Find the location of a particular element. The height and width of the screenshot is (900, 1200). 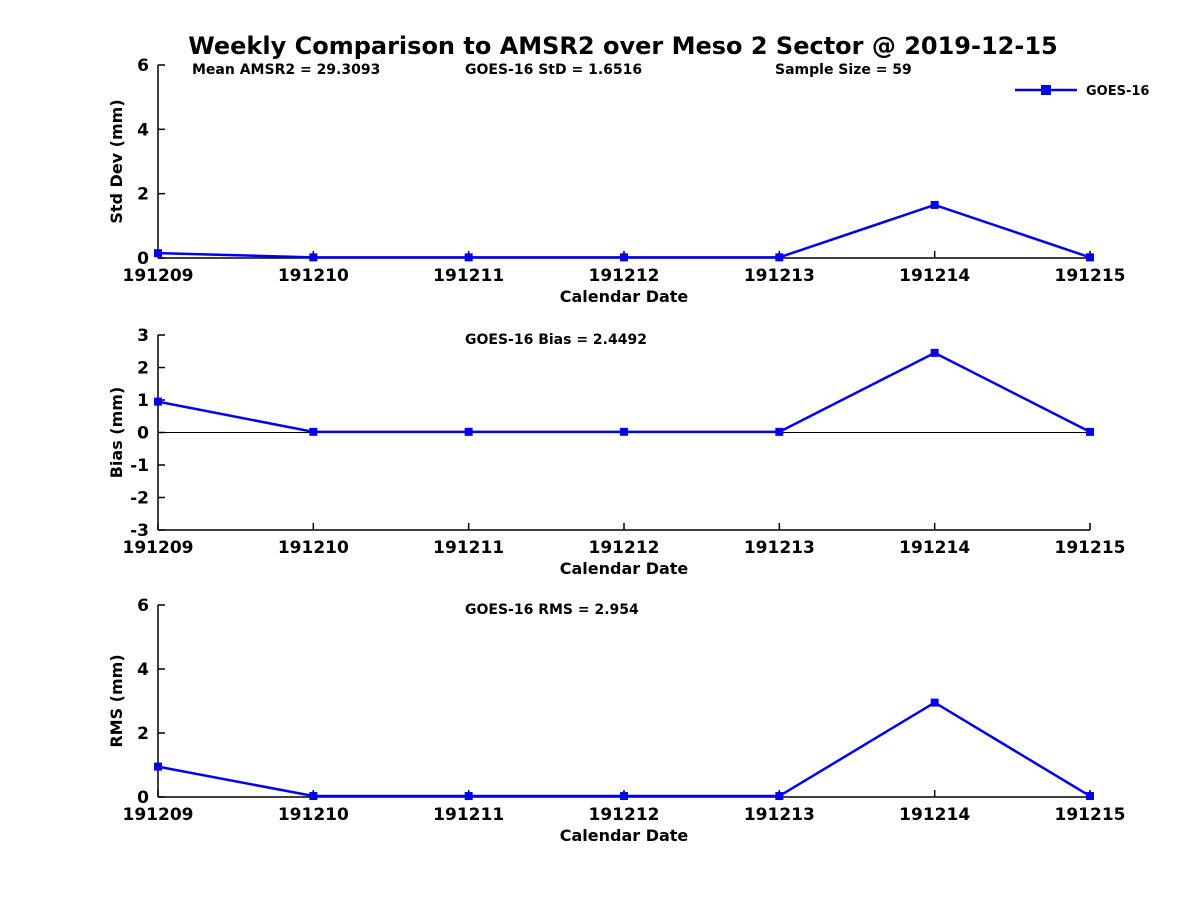

ylabel-bias: Bias (mm) is located at coordinates (116, 433).